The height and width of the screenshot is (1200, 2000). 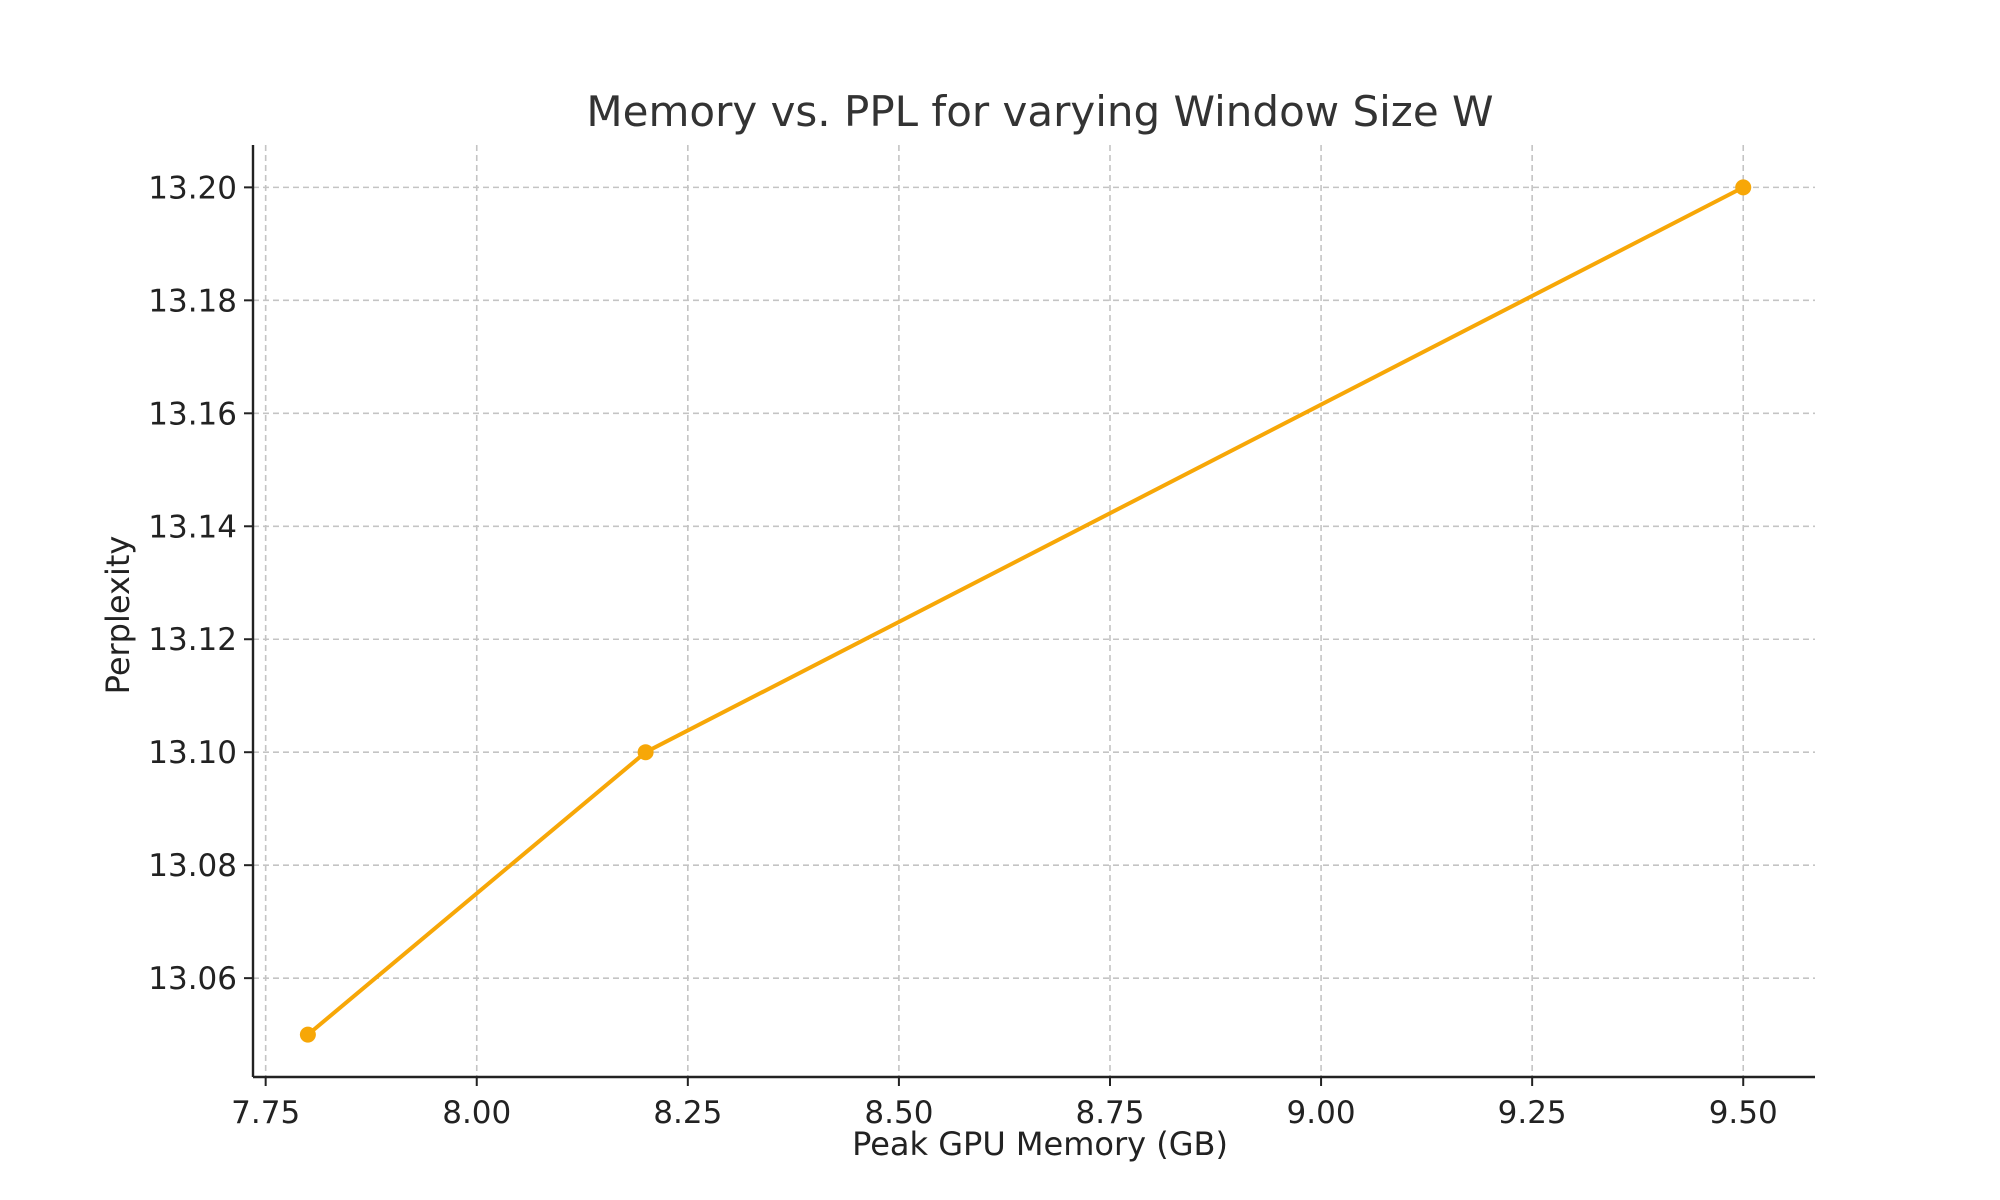 I want to click on x-tick-label: 8.00, so click(x=476, y=1113).